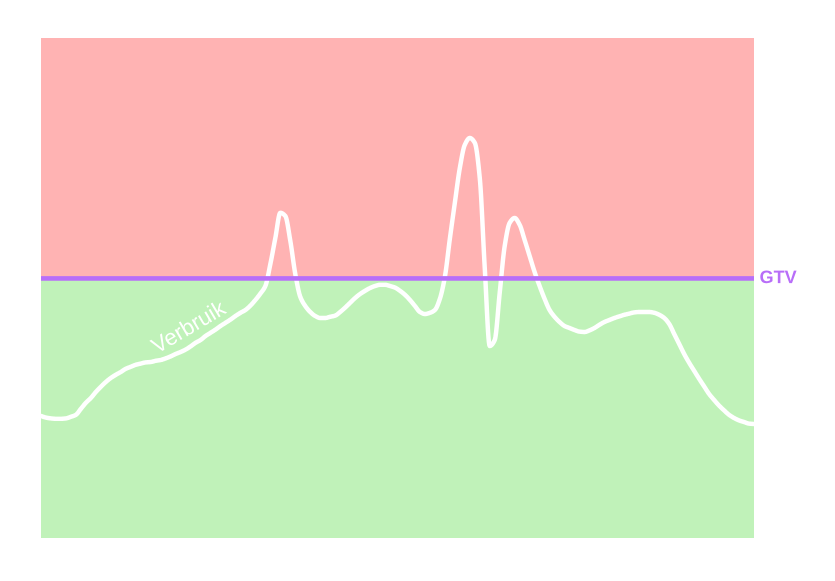 This screenshot has height=581, width=835. Describe the element at coordinates (778, 277) in the screenshot. I see `ref-line-label: GTV` at that location.